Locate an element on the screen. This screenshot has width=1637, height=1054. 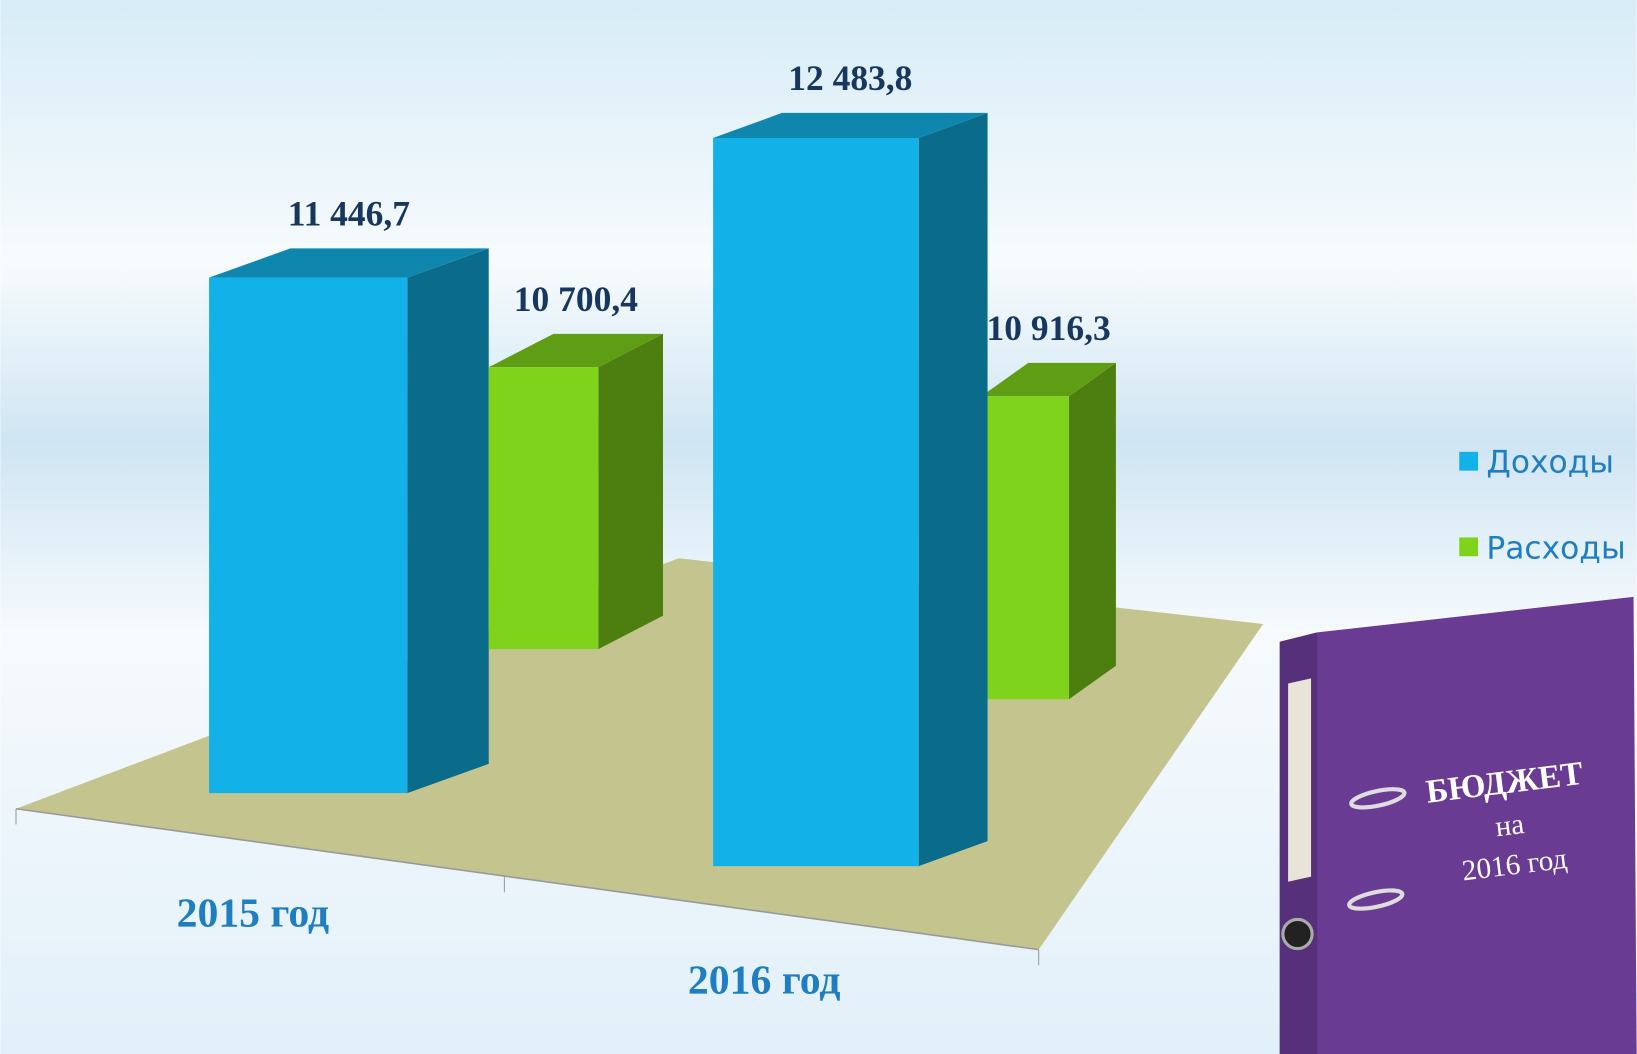
value-label: 10 700,4 is located at coordinates (576, 299).